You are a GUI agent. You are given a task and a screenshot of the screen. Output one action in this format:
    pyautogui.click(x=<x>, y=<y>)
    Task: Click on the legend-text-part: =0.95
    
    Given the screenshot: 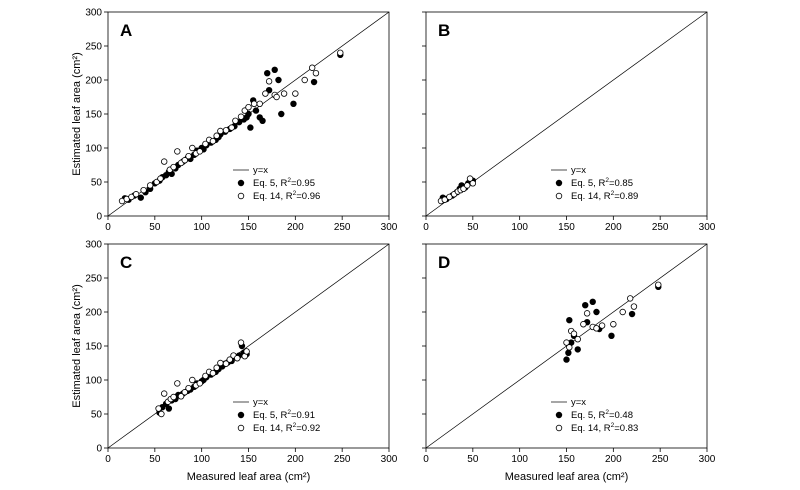 What is the action you would take?
    pyautogui.click(x=303, y=183)
    